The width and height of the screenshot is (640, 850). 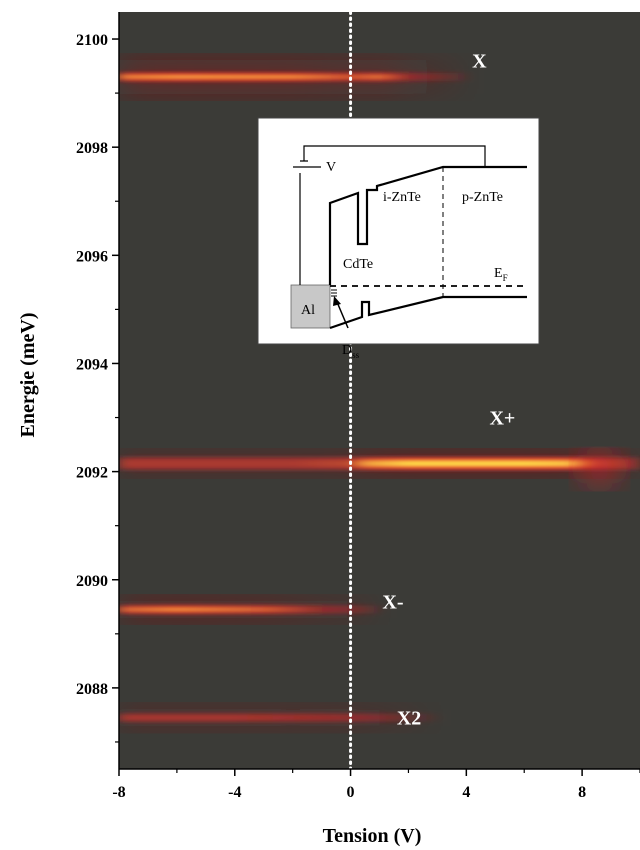 What do you see at coordinates (337, 301) in the screenshot?
I see `dss-arrowhead` at bounding box center [337, 301].